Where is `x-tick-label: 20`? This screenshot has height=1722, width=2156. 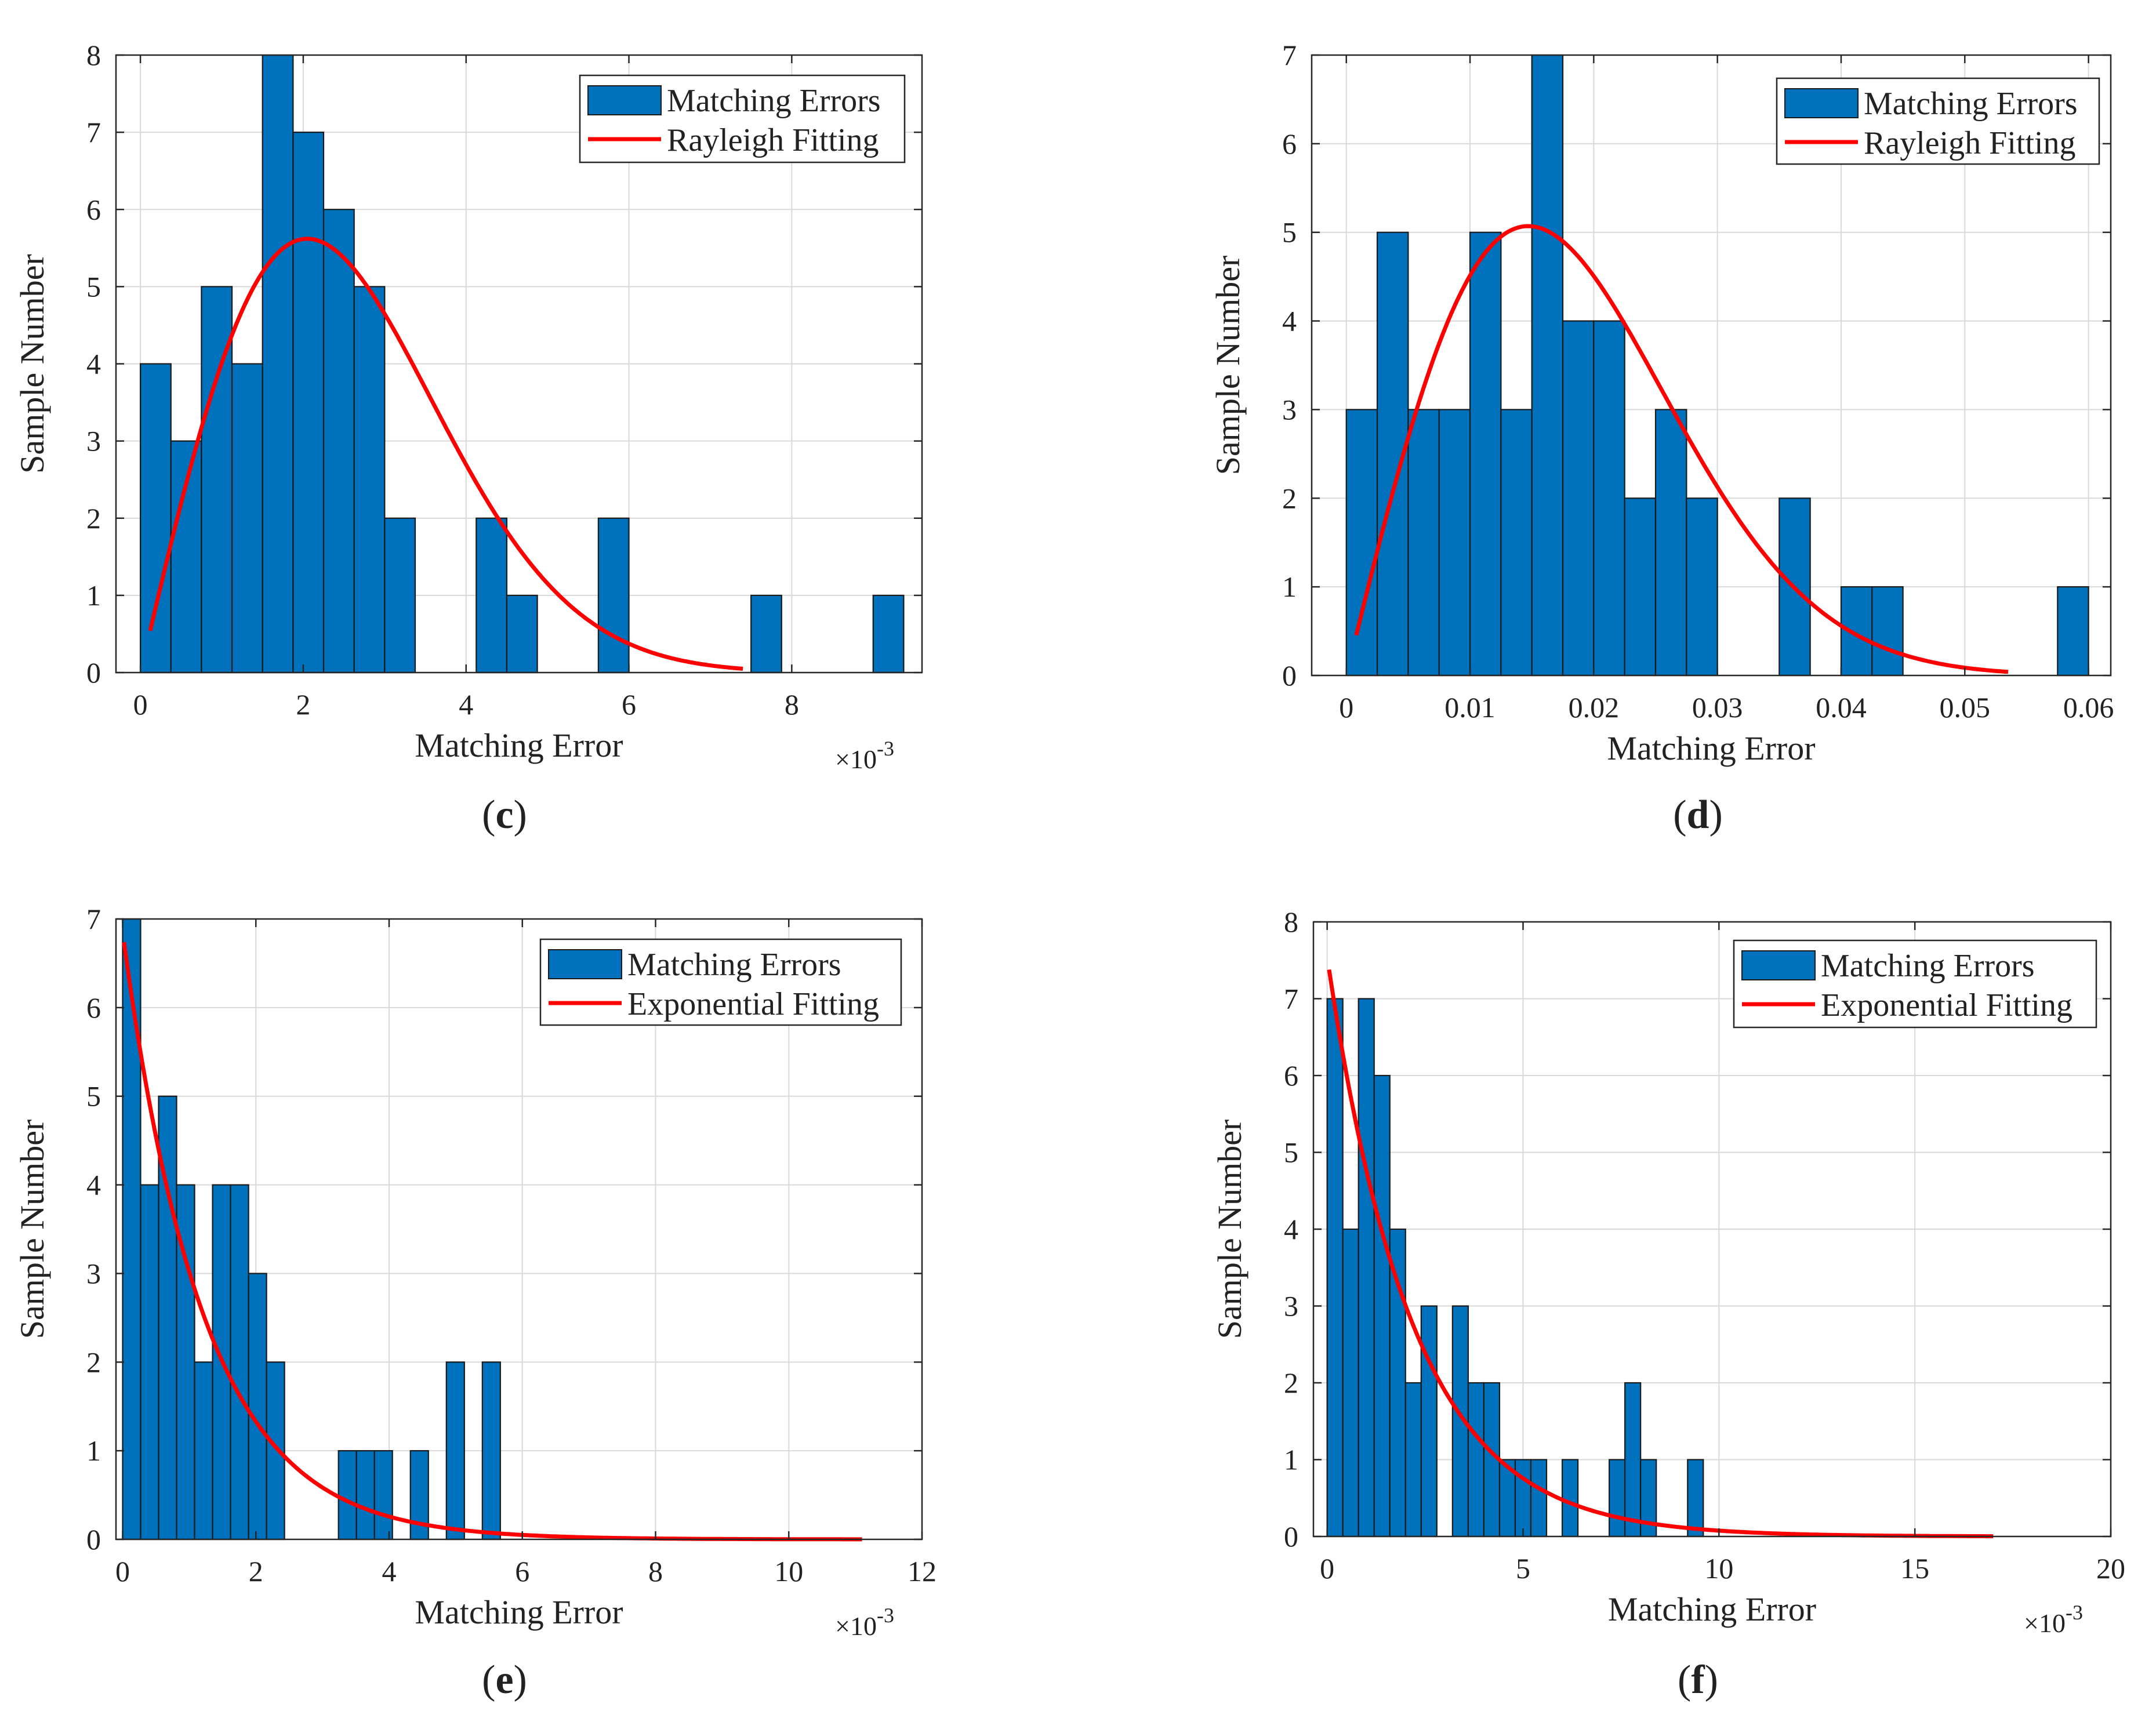 x-tick-label: 20 is located at coordinates (2110, 1568).